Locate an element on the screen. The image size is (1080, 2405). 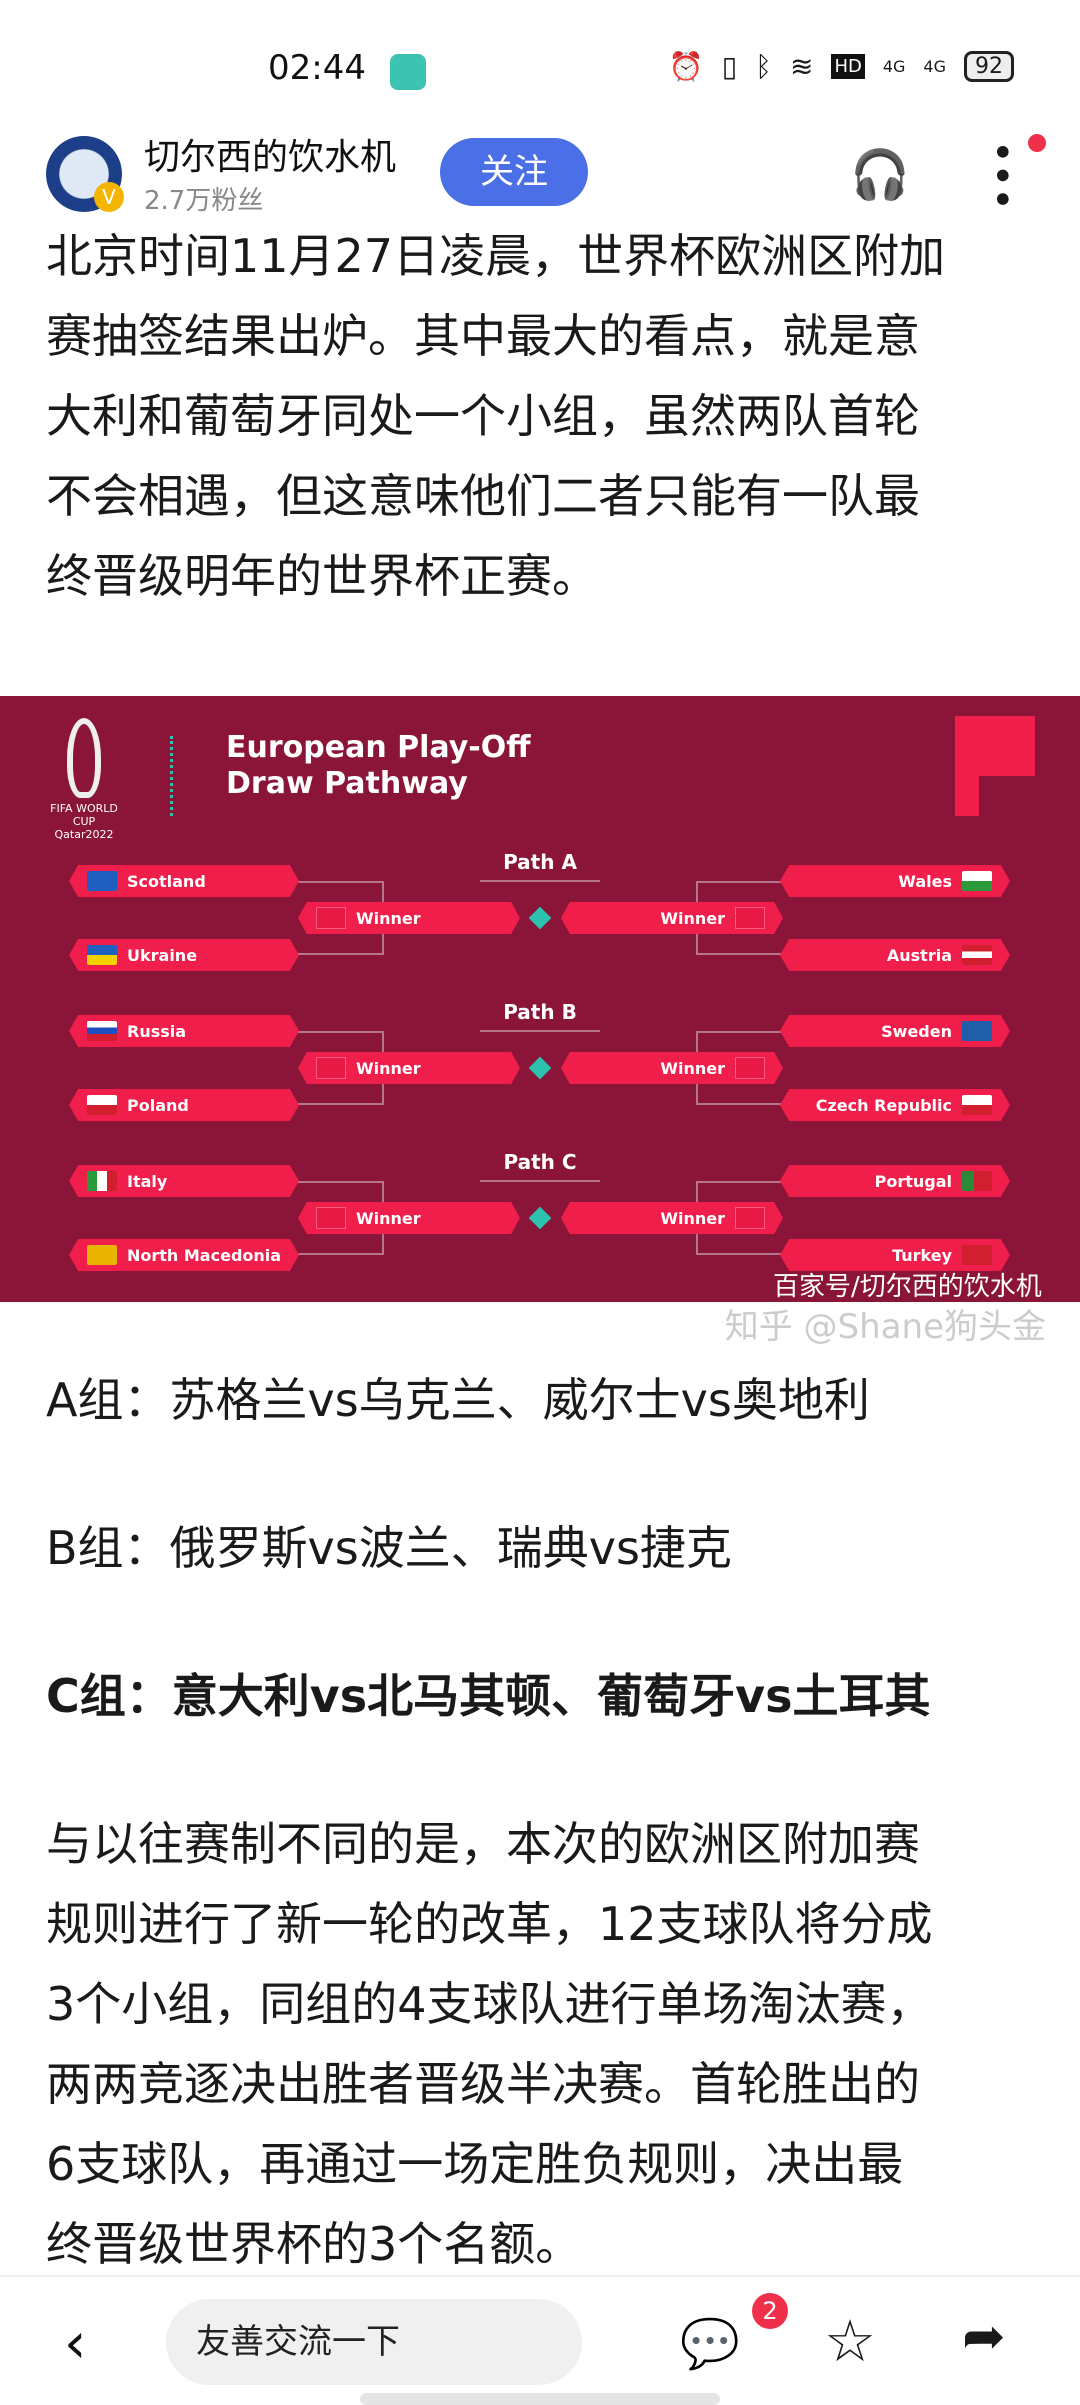
path-label: Path A is located at coordinates (540, 862).